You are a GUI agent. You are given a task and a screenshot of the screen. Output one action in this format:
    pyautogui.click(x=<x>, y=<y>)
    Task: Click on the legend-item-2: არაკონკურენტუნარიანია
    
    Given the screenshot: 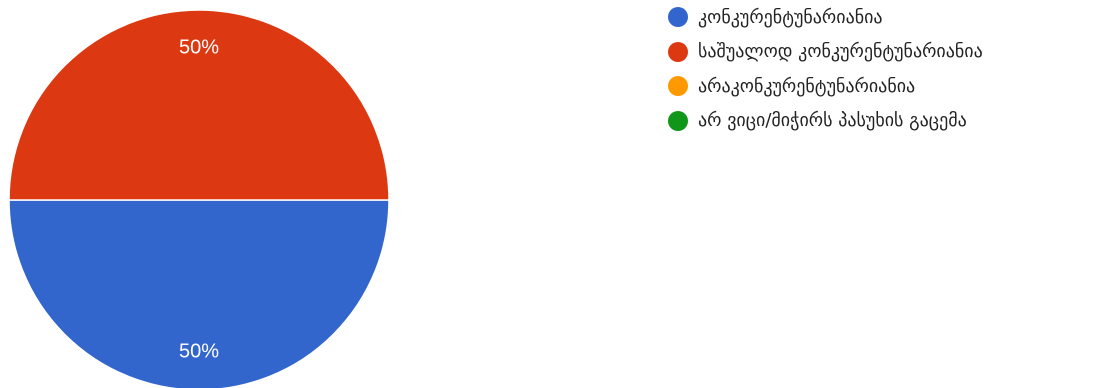 What is the action you would take?
    pyautogui.click(x=825, y=86)
    